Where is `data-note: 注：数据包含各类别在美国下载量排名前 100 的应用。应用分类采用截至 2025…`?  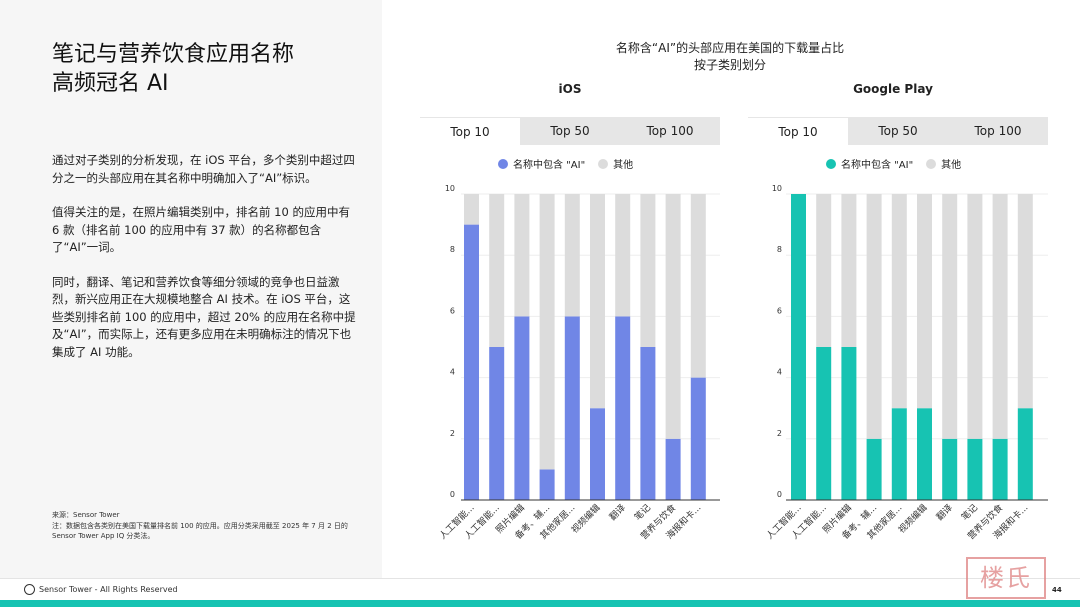
data-note: 注：数据包含各类别在美国下载量排名前 100 的应用。应用分类采用截至 2025… is located at coordinates (200, 531).